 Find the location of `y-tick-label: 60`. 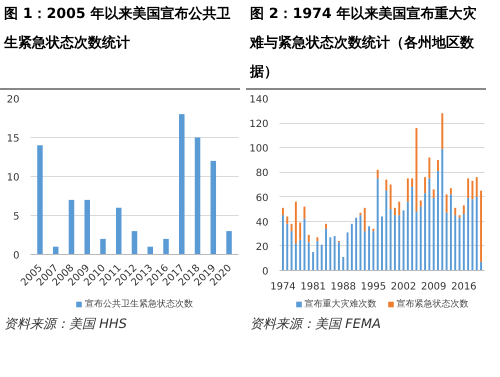

y-tick-label: 60 is located at coordinates (262, 198).